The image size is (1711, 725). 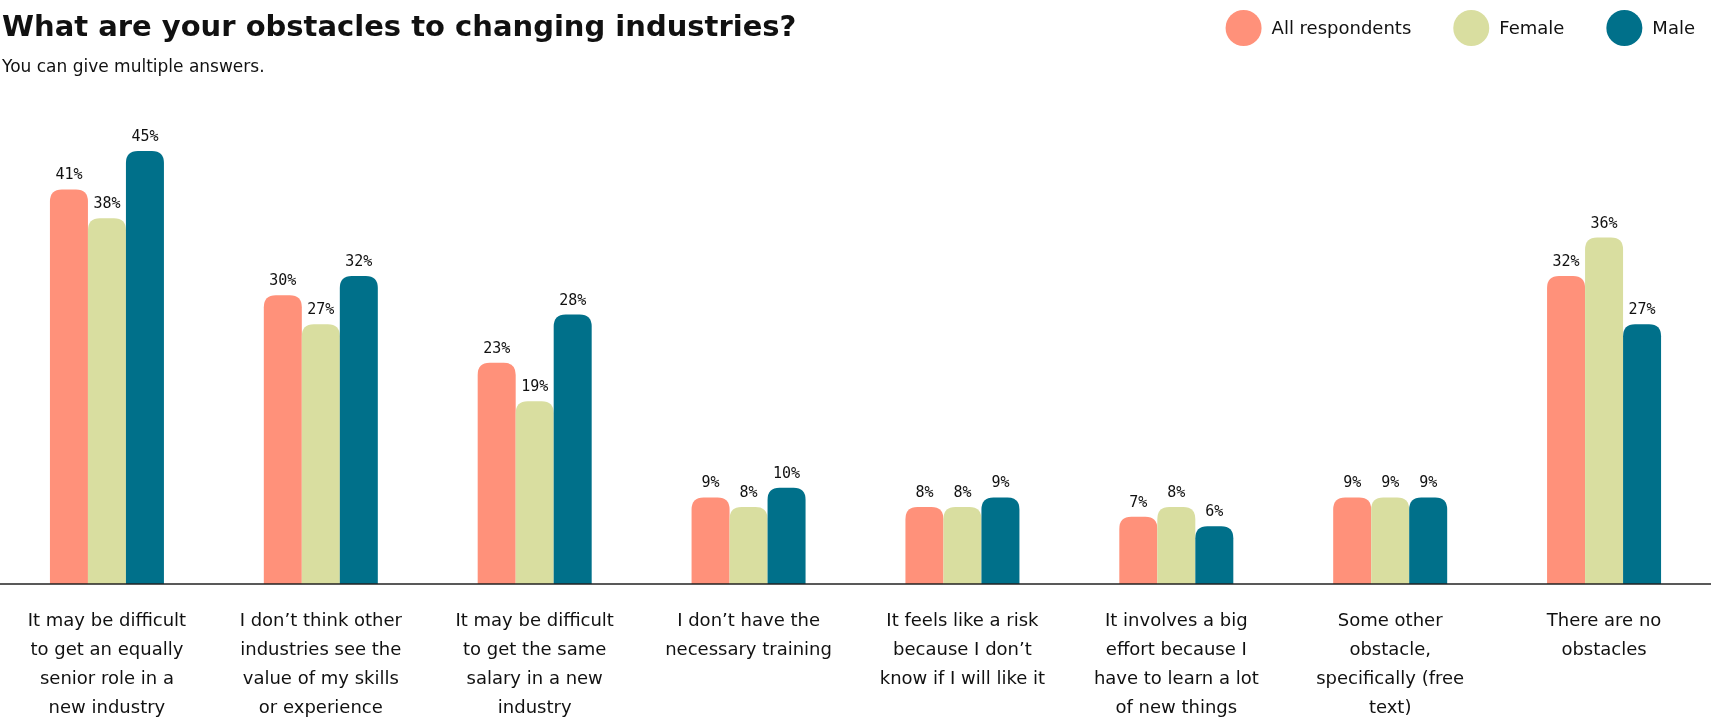 What do you see at coordinates (69, 174) in the screenshot?
I see `data-label: 41%` at bounding box center [69, 174].